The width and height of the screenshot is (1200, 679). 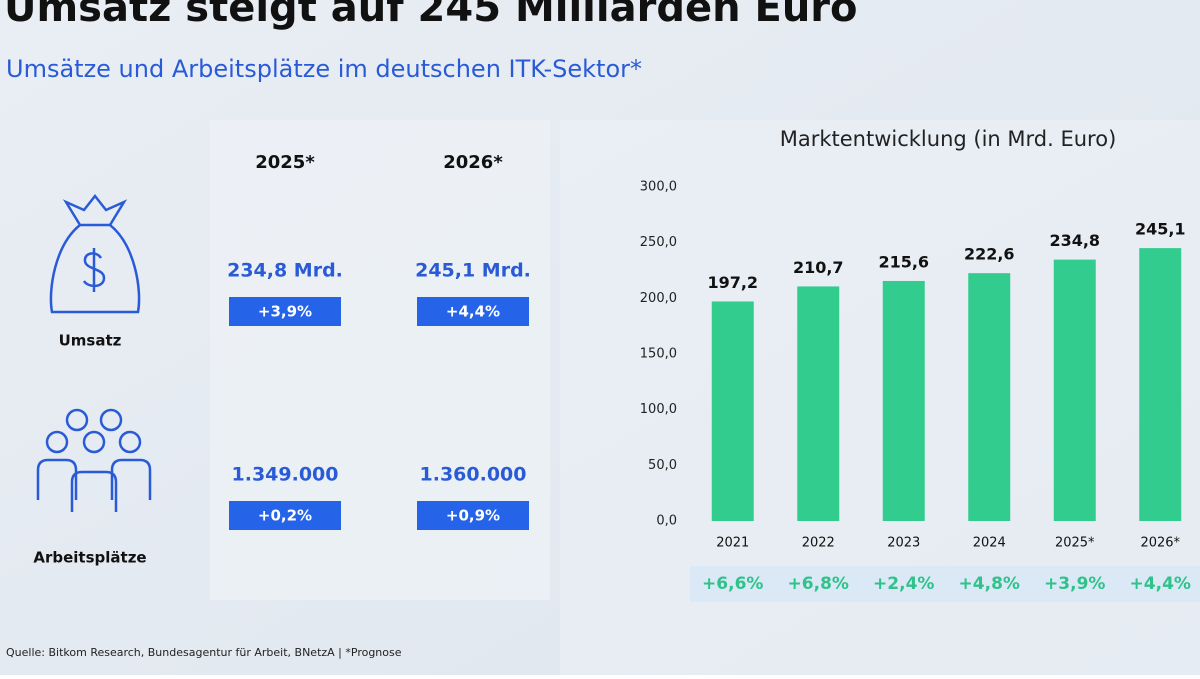 I want to click on growth-label: +4,4%, so click(x=1160, y=584).